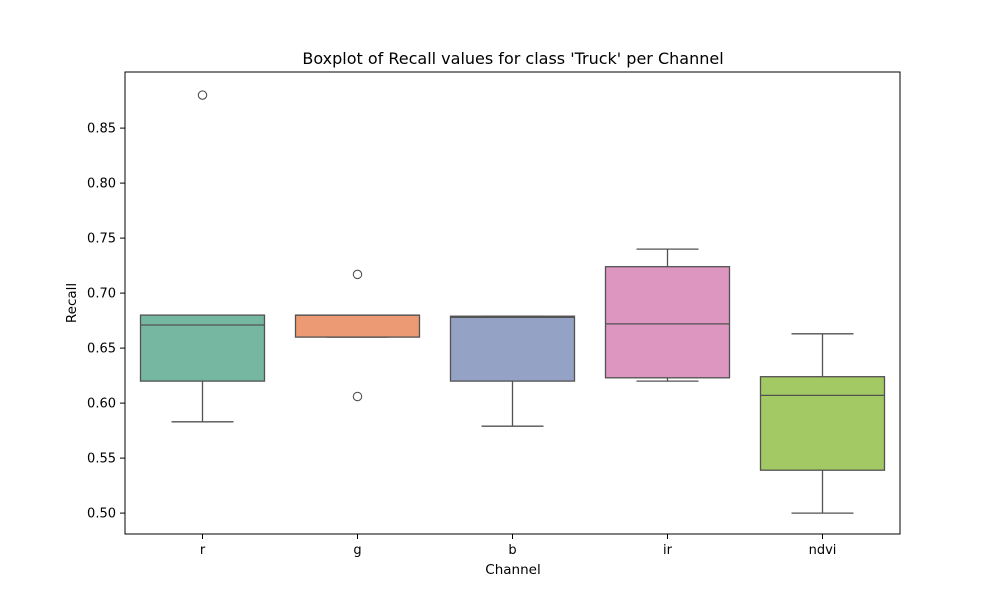 The image size is (1000, 600). What do you see at coordinates (203, 550) in the screenshot?
I see `x-tick-label: r` at bounding box center [203, 550].